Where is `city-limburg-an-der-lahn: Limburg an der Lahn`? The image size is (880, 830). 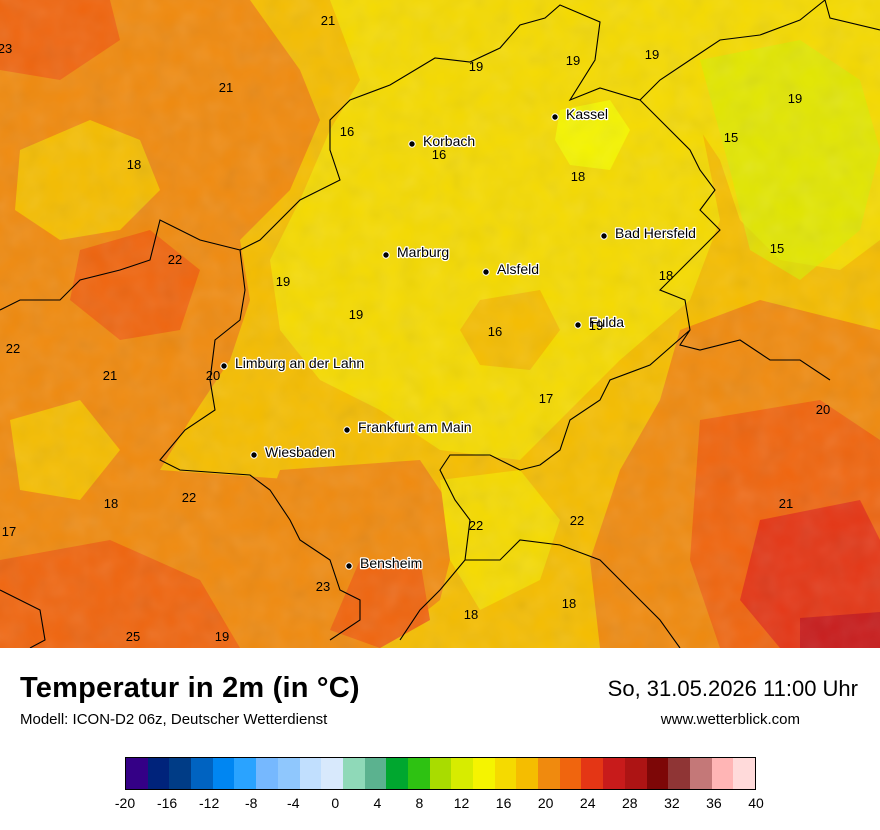 city-limburg-an-der-lahn: Limburg an der Lahn is located at coordinates (292, 363).